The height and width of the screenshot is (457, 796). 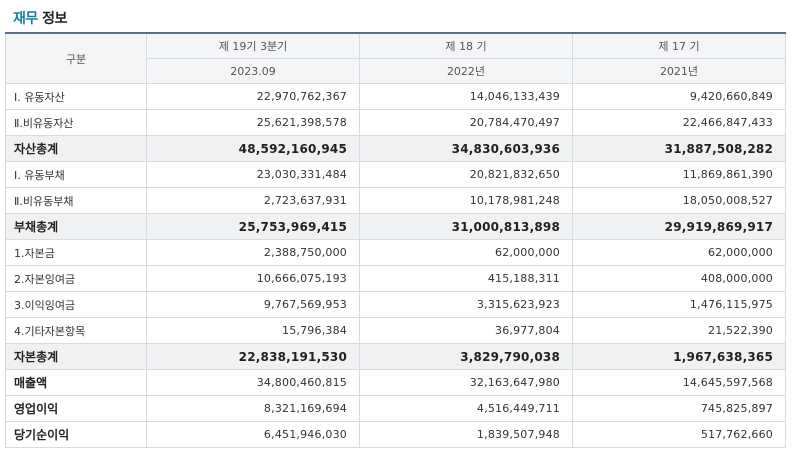 I want to click on value-cell: 20,784,470,497, so click(x=466, y=122).